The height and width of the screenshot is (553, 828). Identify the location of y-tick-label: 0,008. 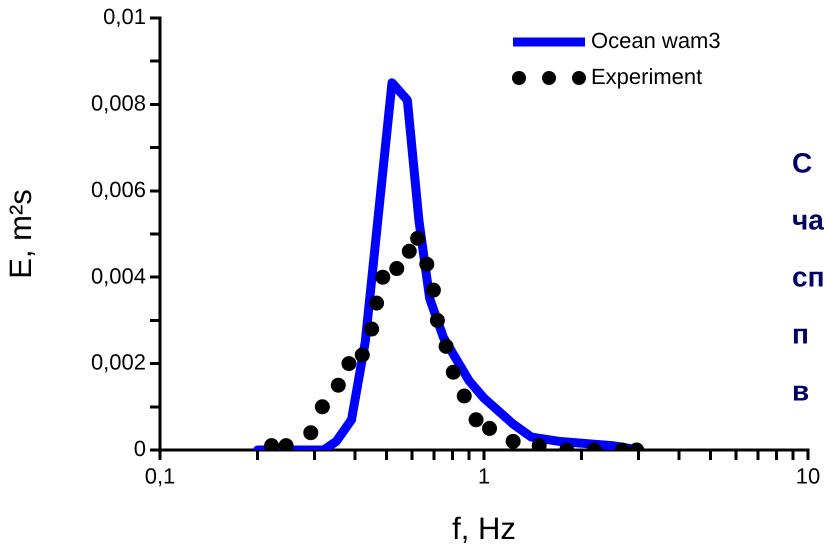
(118, 103).